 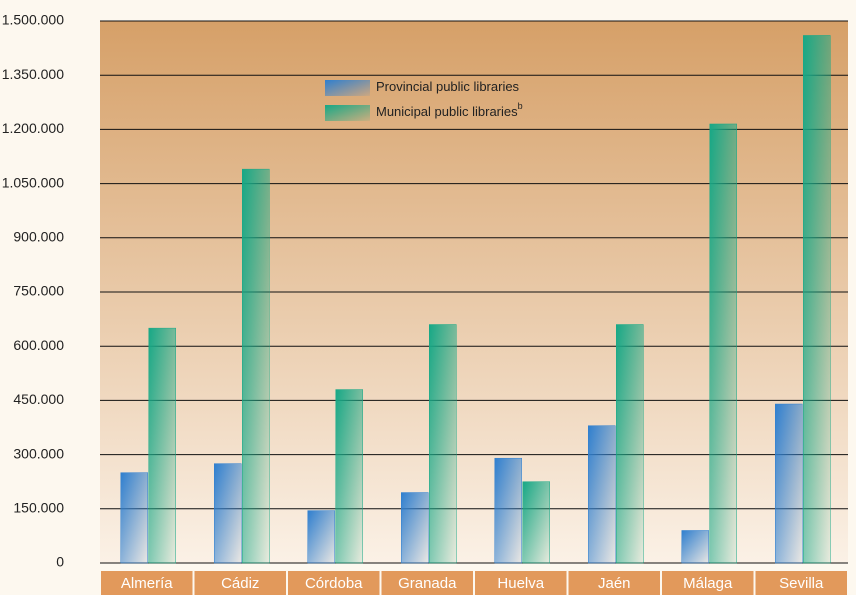 I want to click on legend-label: Provincial public libraries, so click(x=448, y=86).